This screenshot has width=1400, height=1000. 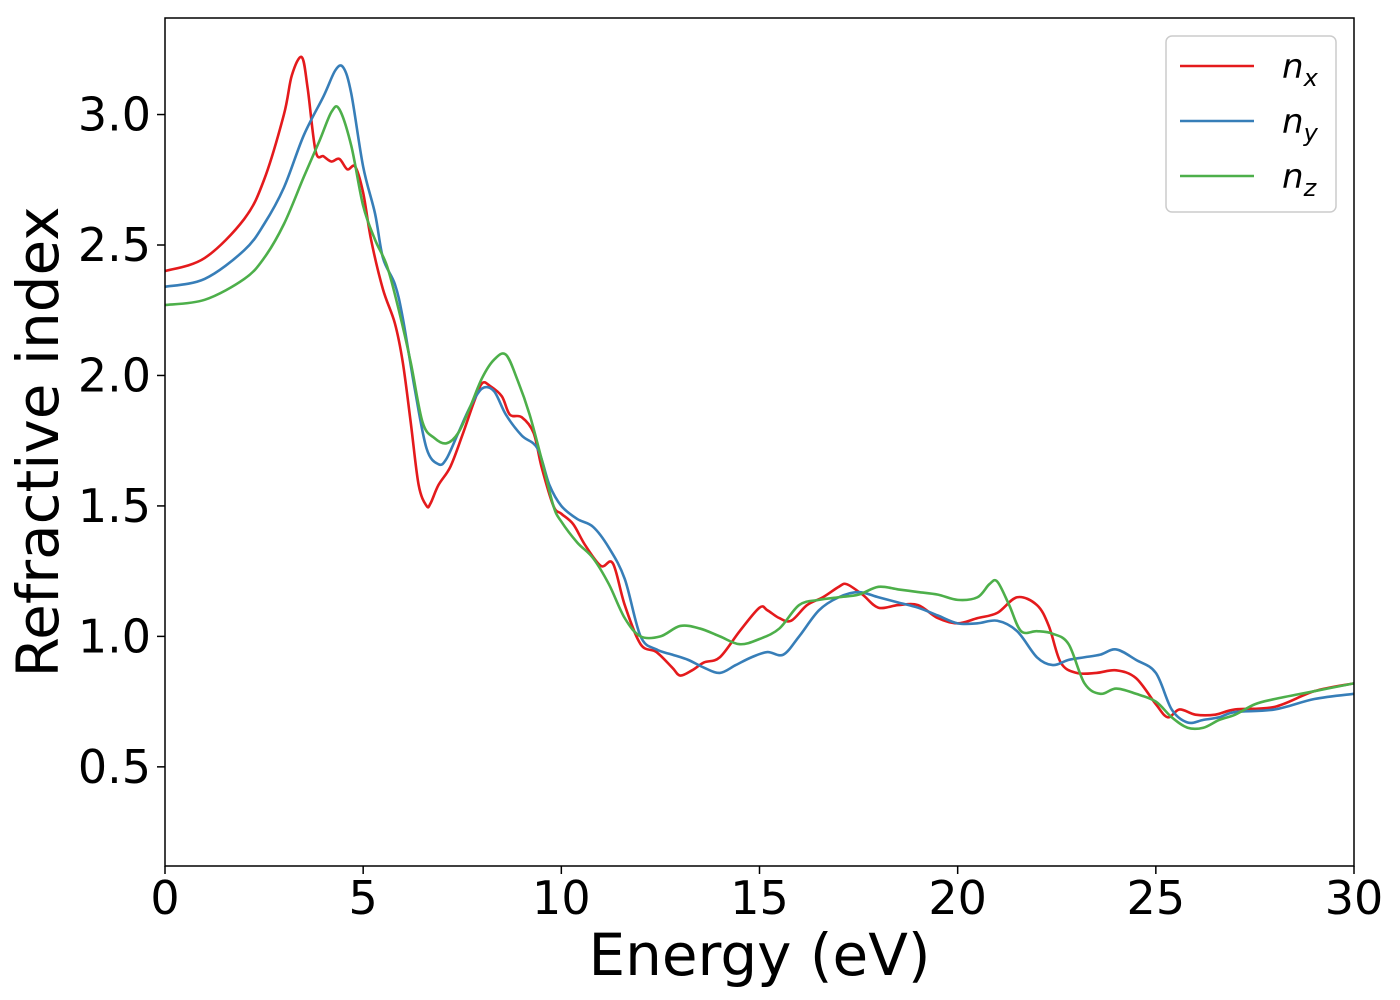 What do you see at coordinates (114, 506) in the screenshot?
I see `y-tick-label: 1.5` at bounding box center [114, 506].